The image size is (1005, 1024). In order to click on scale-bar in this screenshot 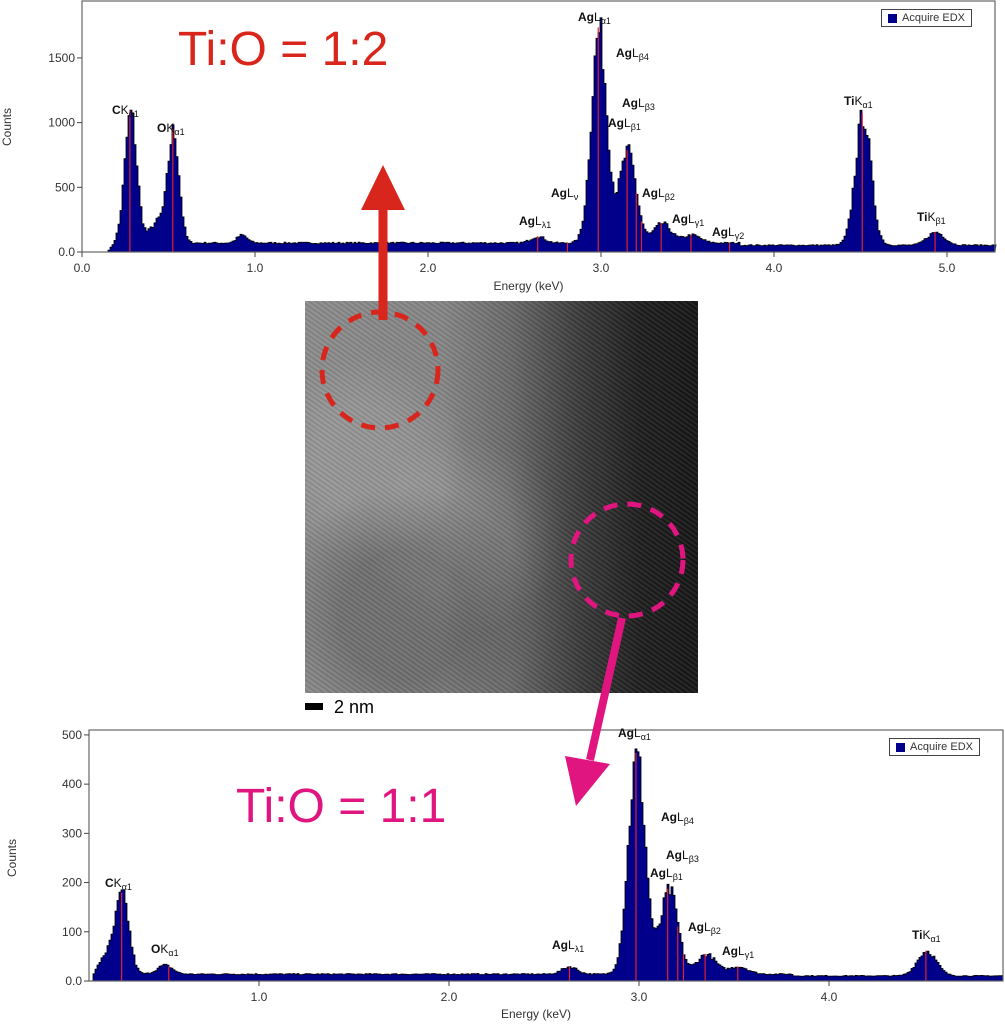, I will do `click(314, 706)`.